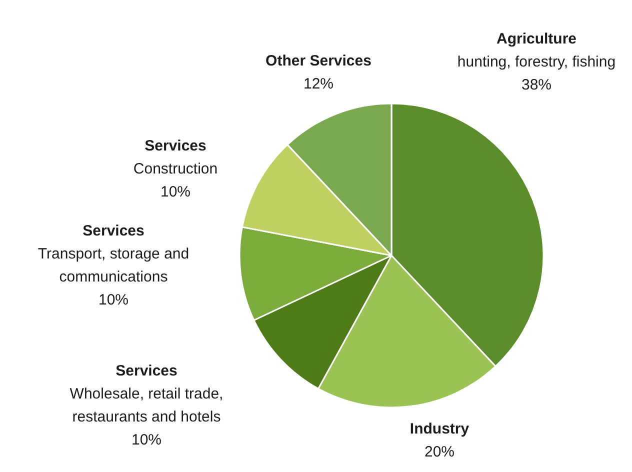 This screenshot has width=632, height=472. What do you see at coordinates (147, 394) in the screenshot?
I see `slice-label: Services Wholesale, retail trade, restaurants and hotels` at bounding box center [147, 394].